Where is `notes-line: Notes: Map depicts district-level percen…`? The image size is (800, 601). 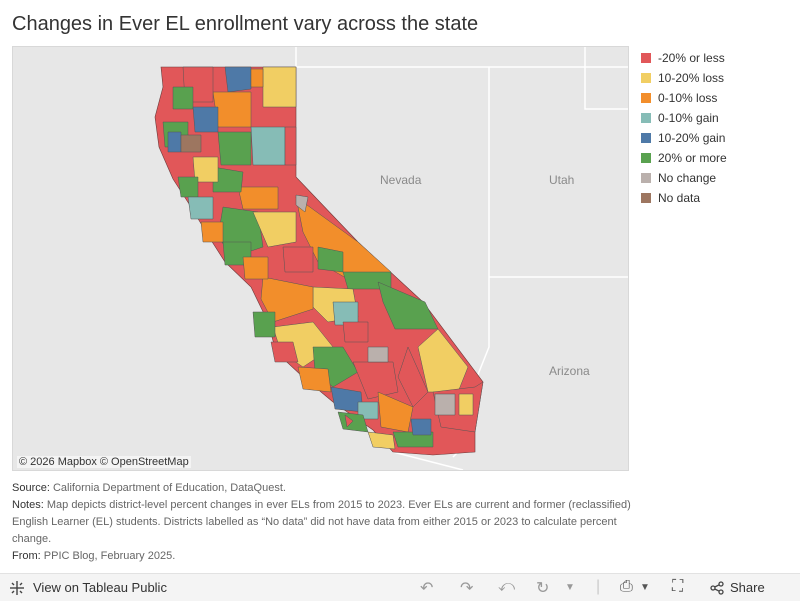 notes-line: Notes: Map depicts district-level percen… is located at coordinates (322, 522).